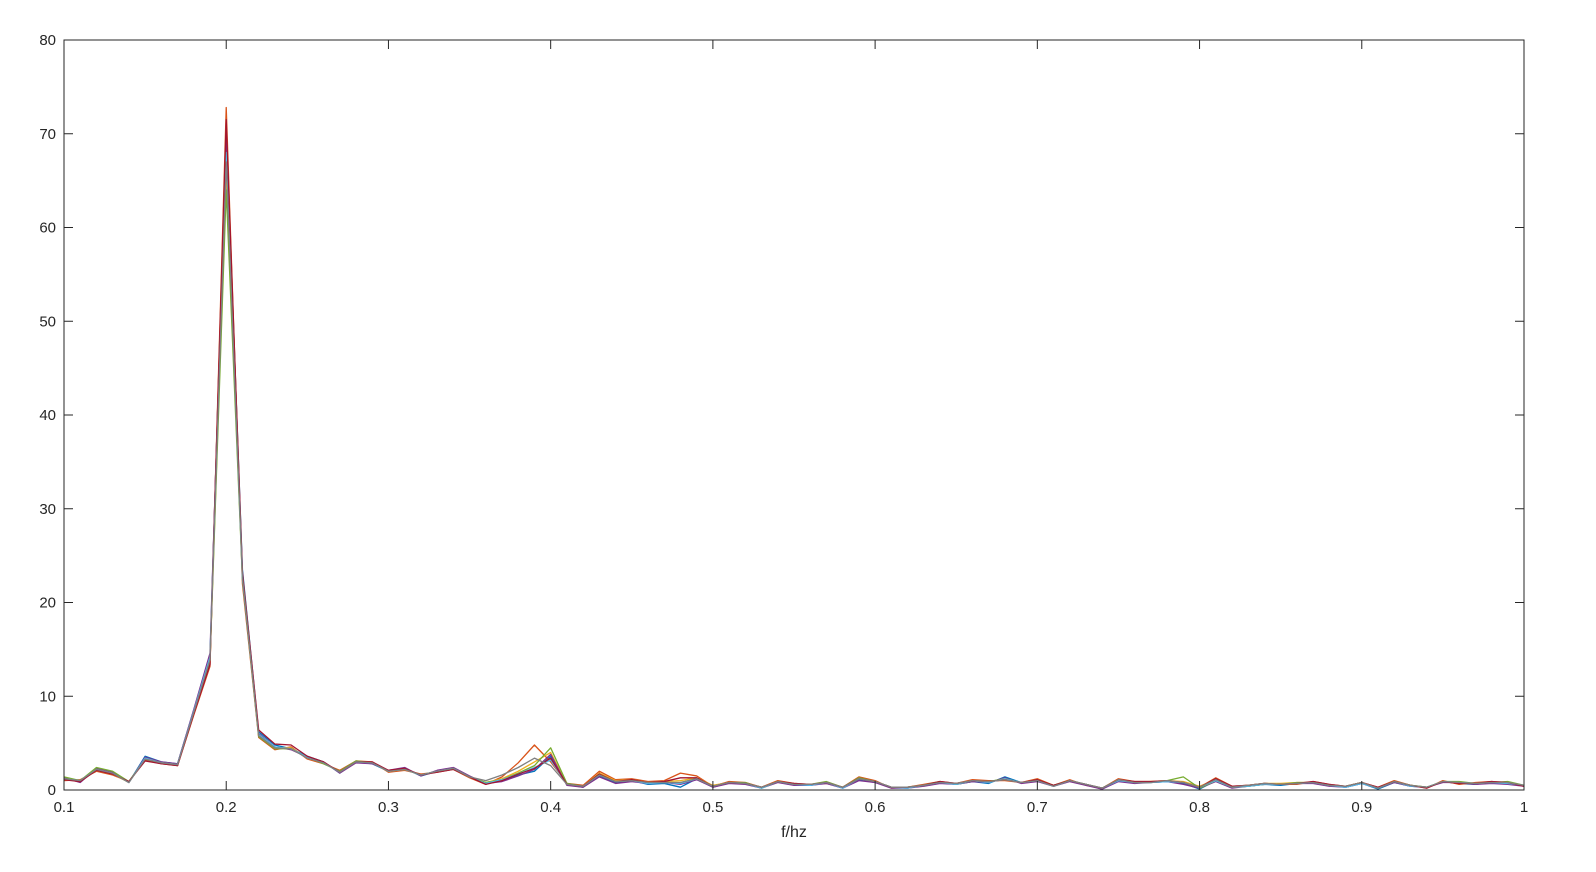 The height and width of the screenshot is (872, 1596). I want to click on x-tick-label: 1, so click(1524, 807).